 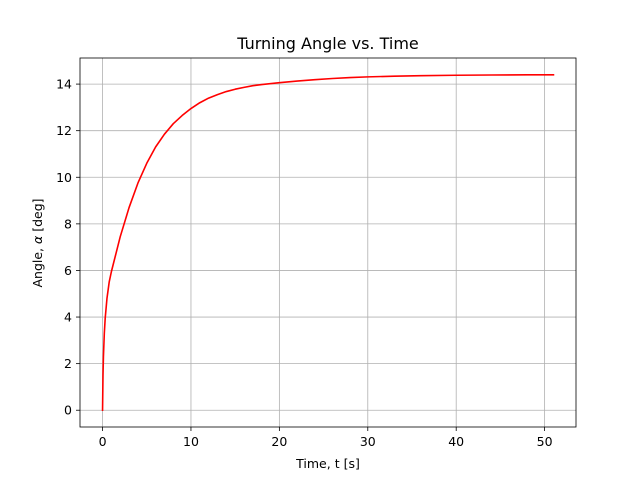 I want to click on x-tick-label-2: 20, so click(x=279, y=441).